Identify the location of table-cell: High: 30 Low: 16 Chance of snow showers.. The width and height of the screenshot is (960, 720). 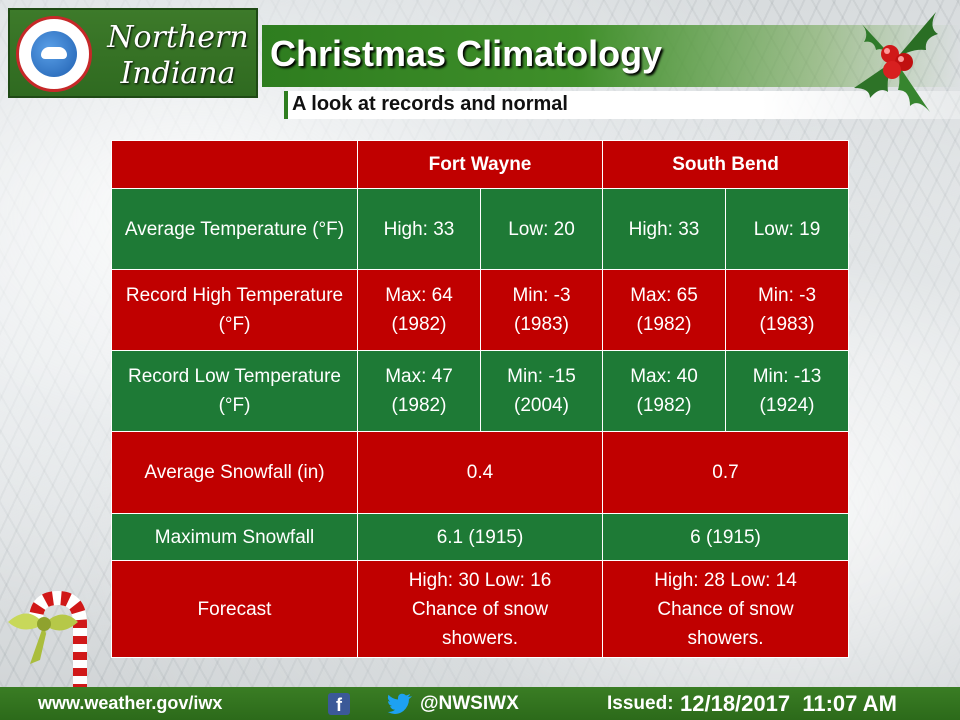
(480, 609).